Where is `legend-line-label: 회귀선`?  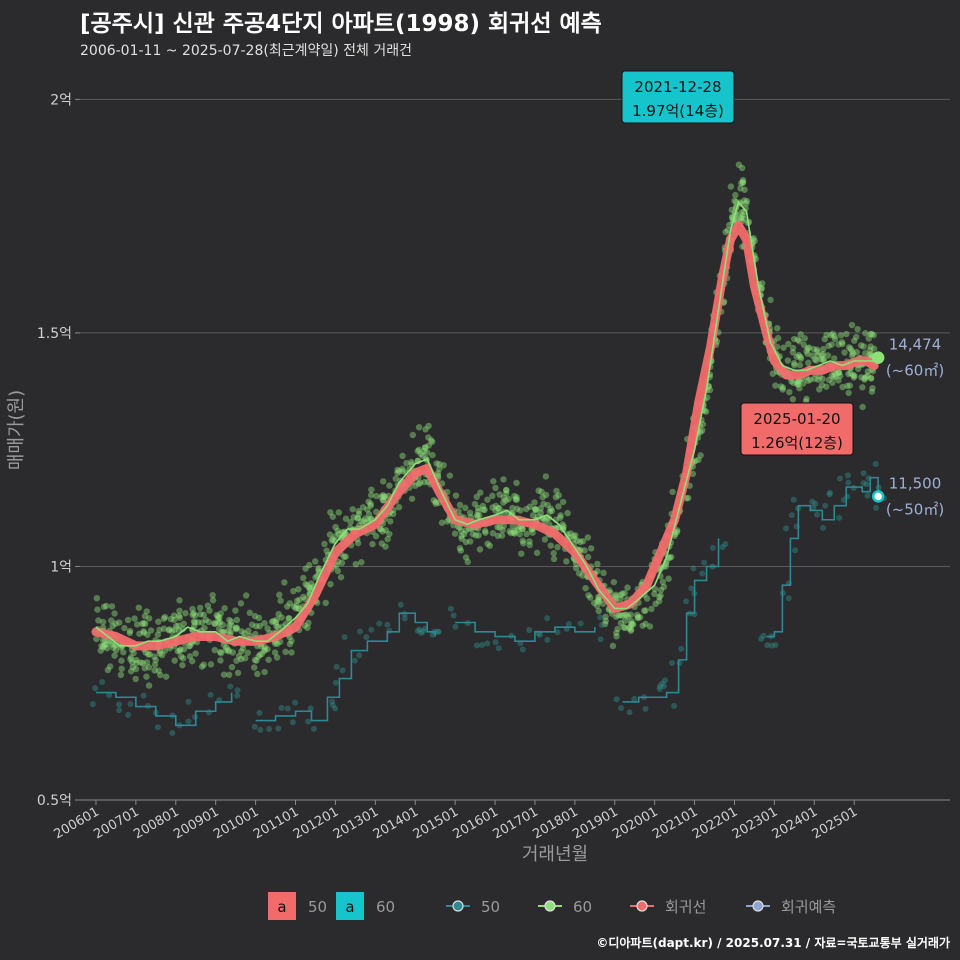 legend-line-label: 회귀선 is located at coordinates (685, 907).